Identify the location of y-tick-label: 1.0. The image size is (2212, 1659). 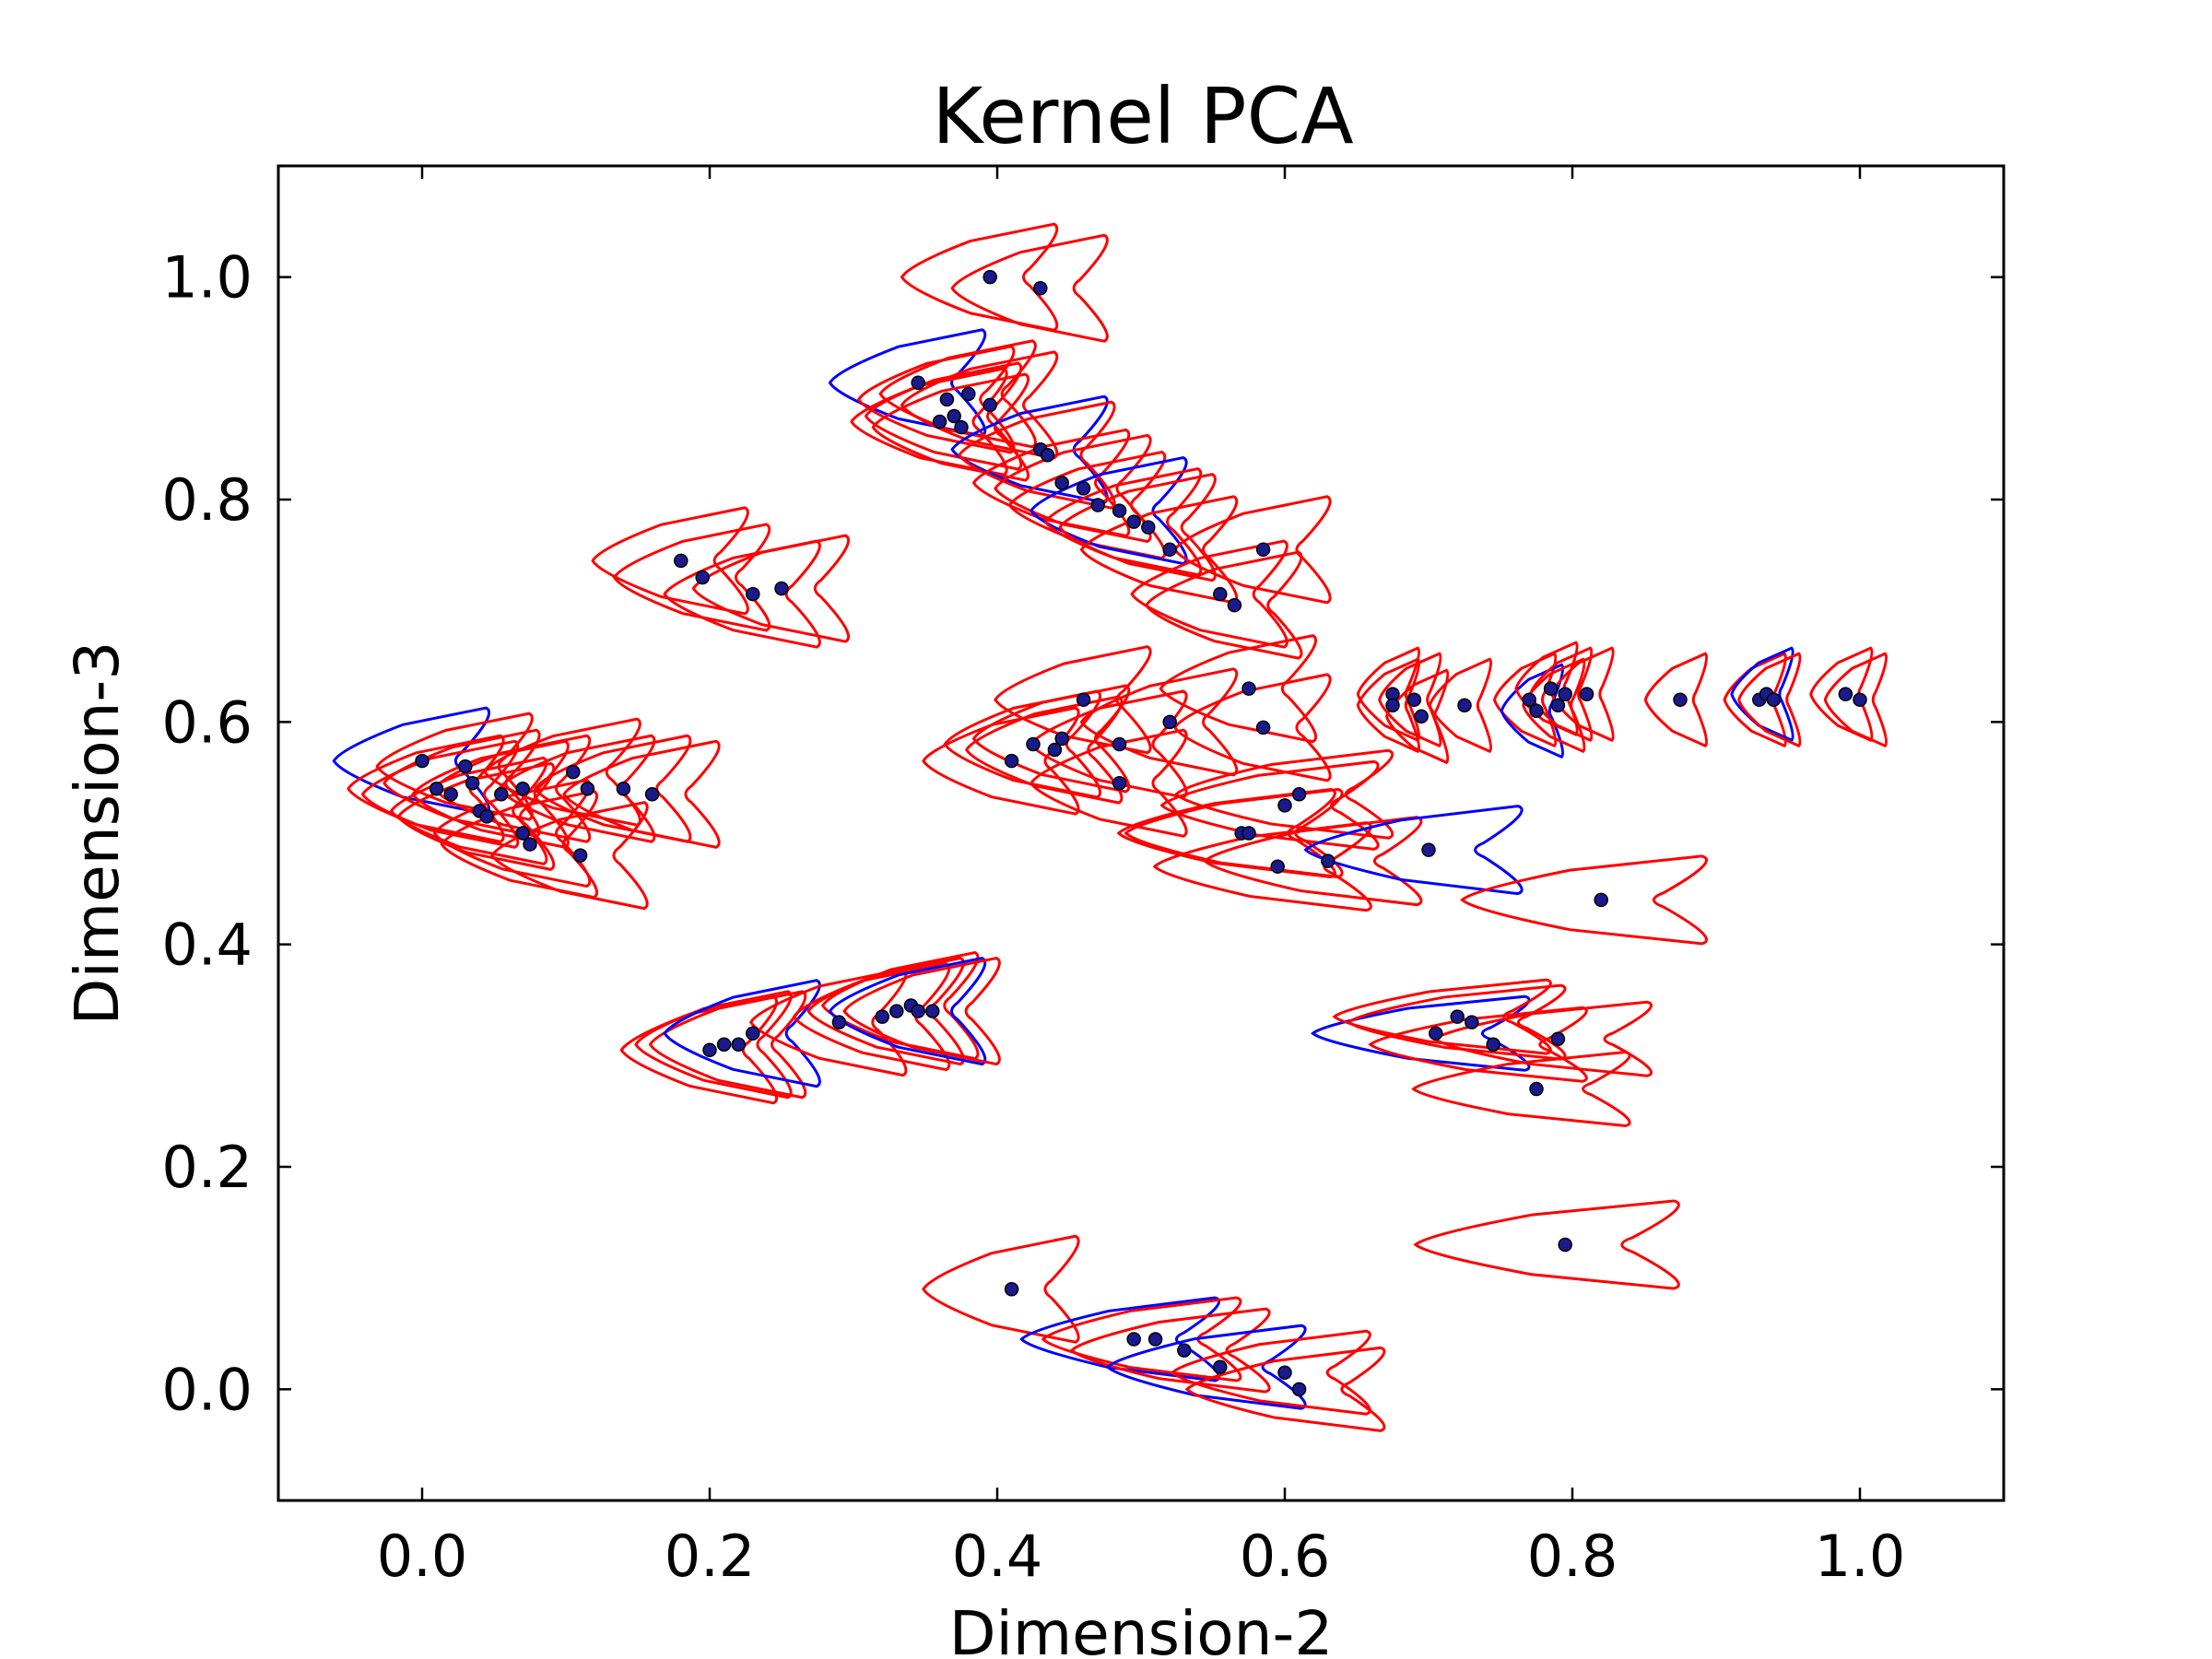
(207, 278).